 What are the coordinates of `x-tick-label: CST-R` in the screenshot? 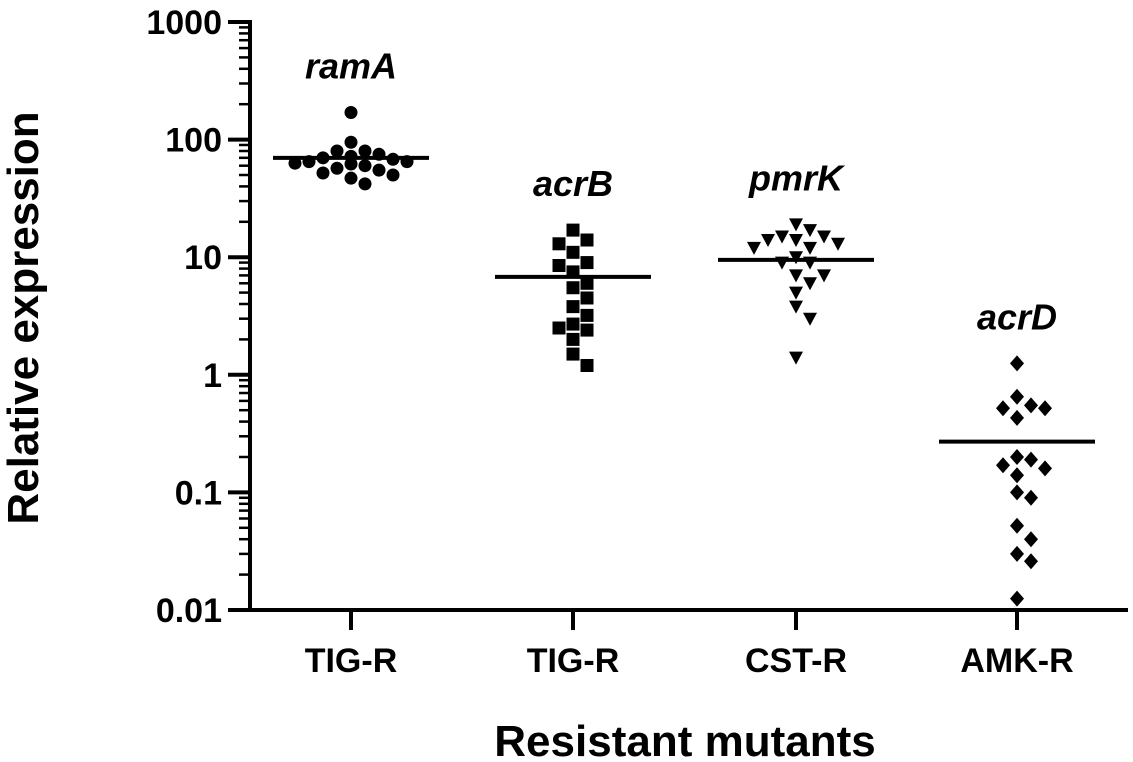 It's located at (796, 661).